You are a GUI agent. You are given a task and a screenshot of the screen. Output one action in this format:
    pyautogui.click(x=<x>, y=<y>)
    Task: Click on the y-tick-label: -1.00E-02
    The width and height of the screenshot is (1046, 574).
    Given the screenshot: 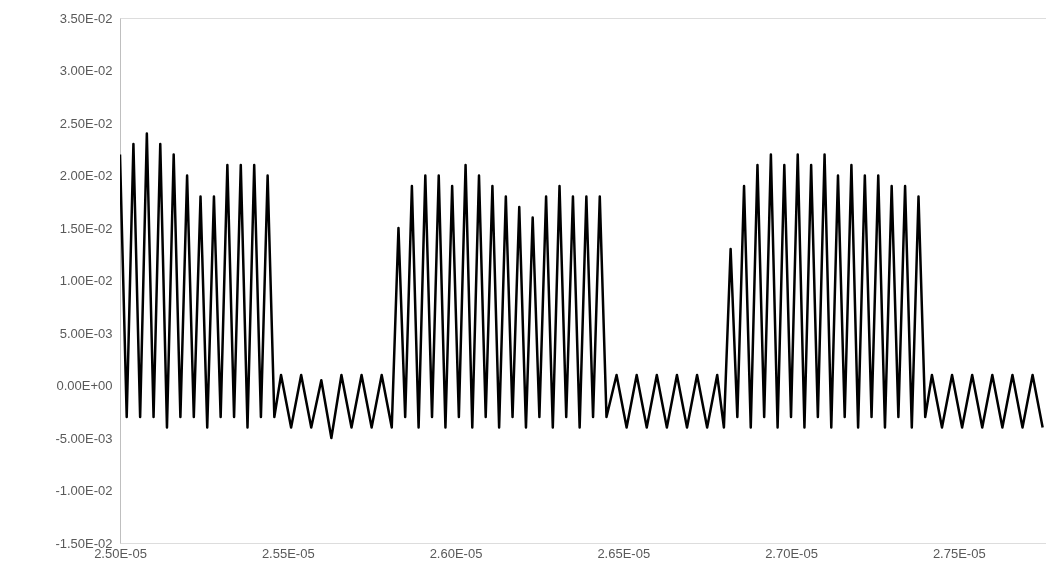 What is the action you would take?
    pyautogui.click(x=84, y=490)
    